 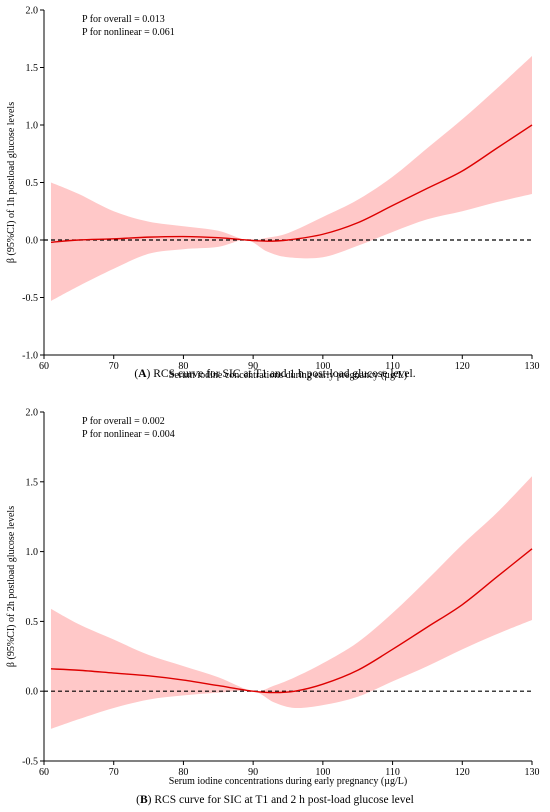 I want to click on panel-b-y-tick-label: 0.5, so click(x=32, y=622).